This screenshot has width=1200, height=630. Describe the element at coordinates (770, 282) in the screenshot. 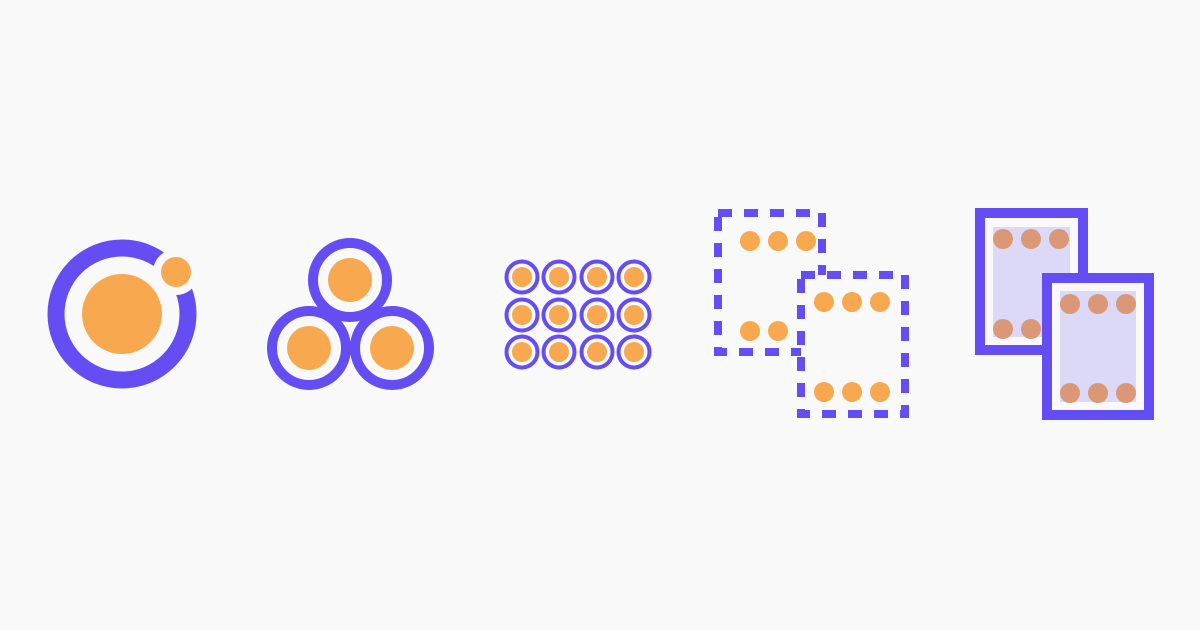

I see `dashed-frame-back` at that location.